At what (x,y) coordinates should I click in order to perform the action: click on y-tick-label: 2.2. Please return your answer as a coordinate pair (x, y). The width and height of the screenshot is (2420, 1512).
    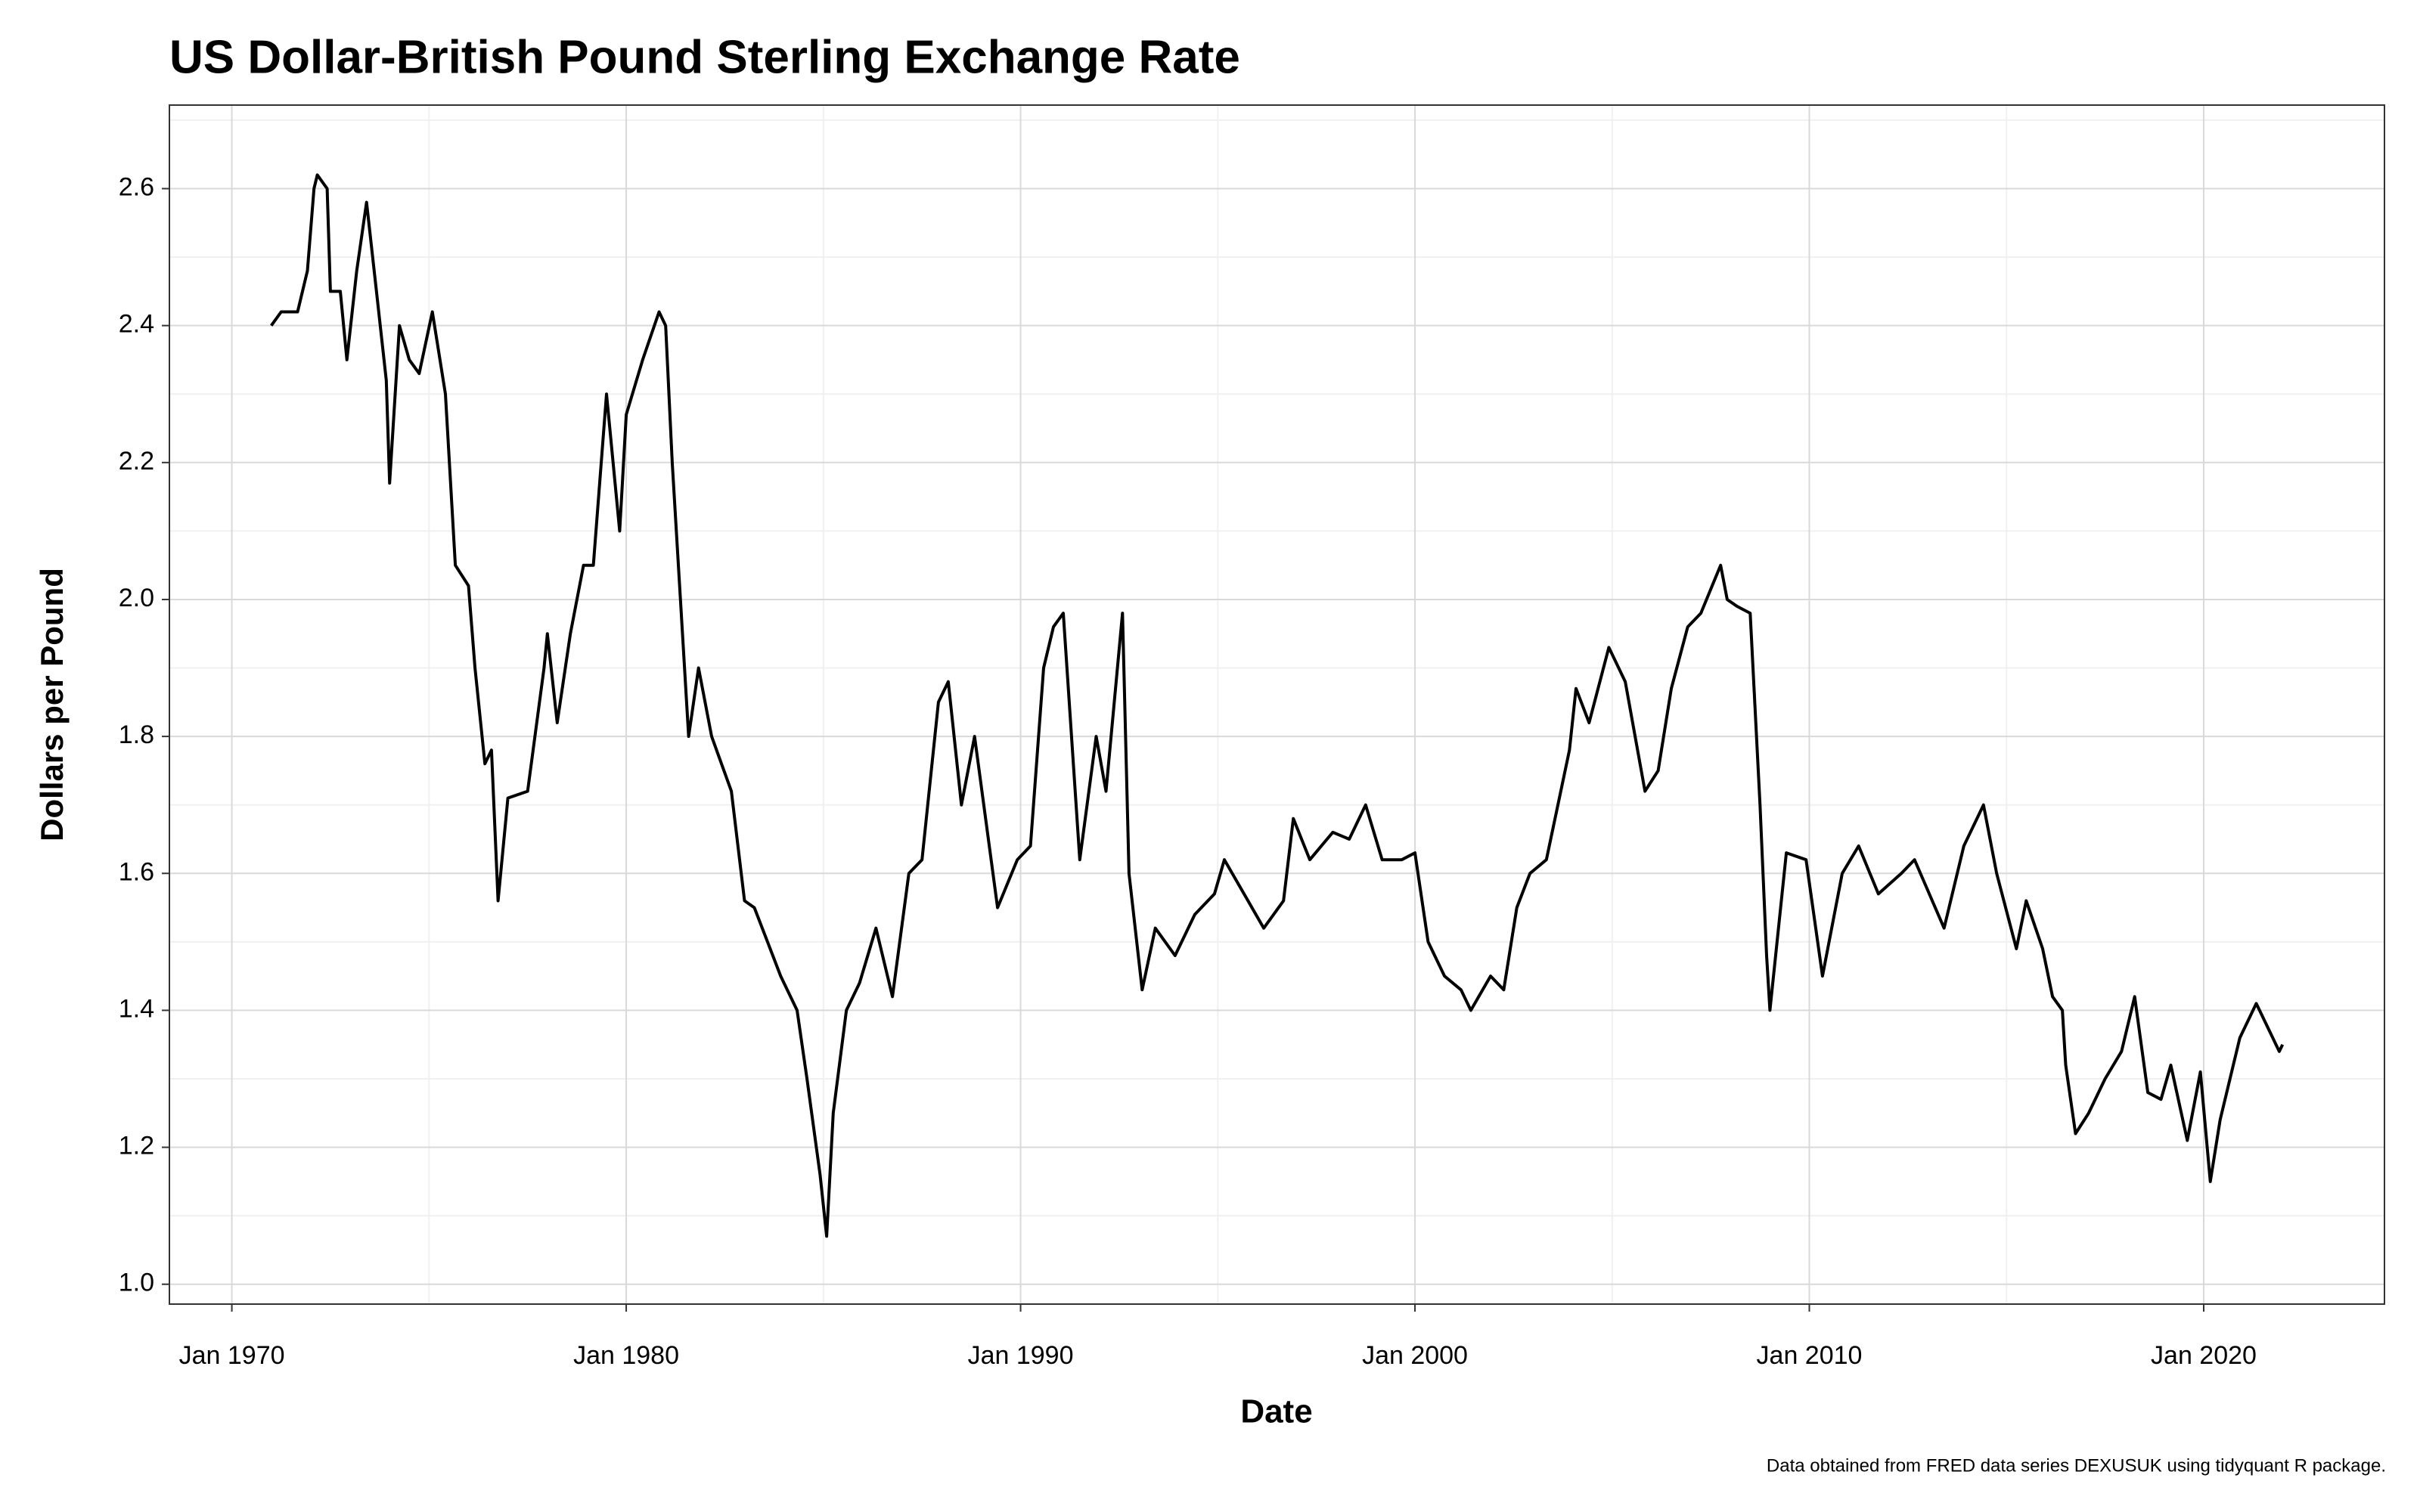
    Looking at the image, I should click on (136, 462).